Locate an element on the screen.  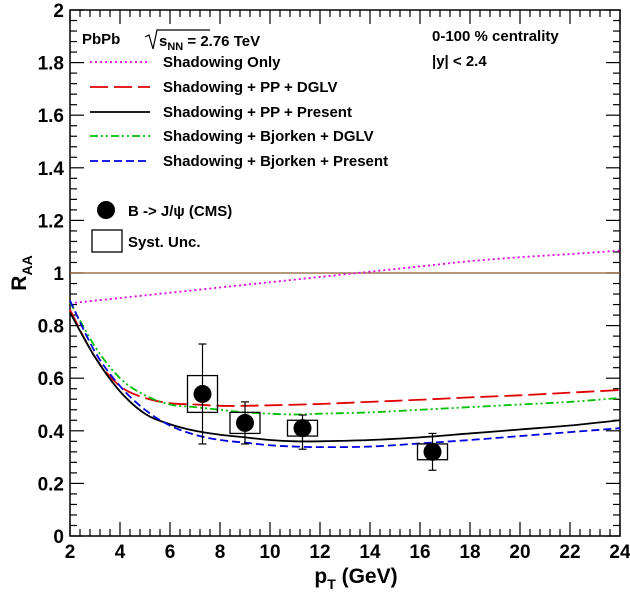
y-tick-label: 1.8 is located at coordinates (51, 64).